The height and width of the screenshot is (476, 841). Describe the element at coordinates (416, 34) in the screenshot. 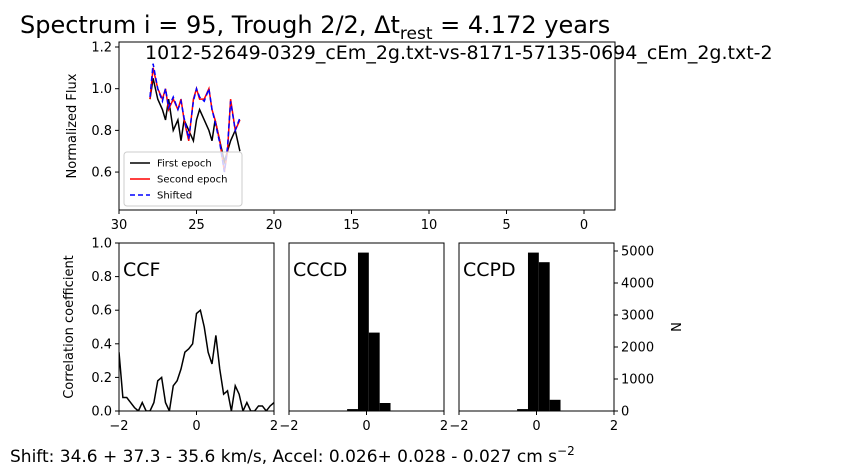

I see `title-subscript: rest` at that location.